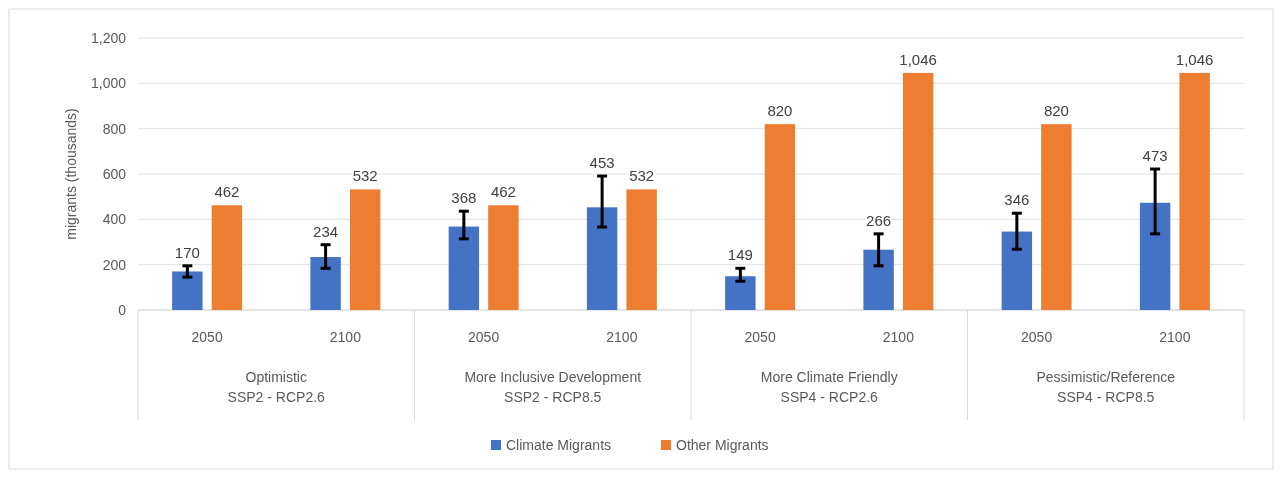 The height and width of the screenshot is (478, 1282). What do you see at coordinates (1017, 200) in the screenshot?
I see `data-label: 346` at bounding box center [1017, 200].